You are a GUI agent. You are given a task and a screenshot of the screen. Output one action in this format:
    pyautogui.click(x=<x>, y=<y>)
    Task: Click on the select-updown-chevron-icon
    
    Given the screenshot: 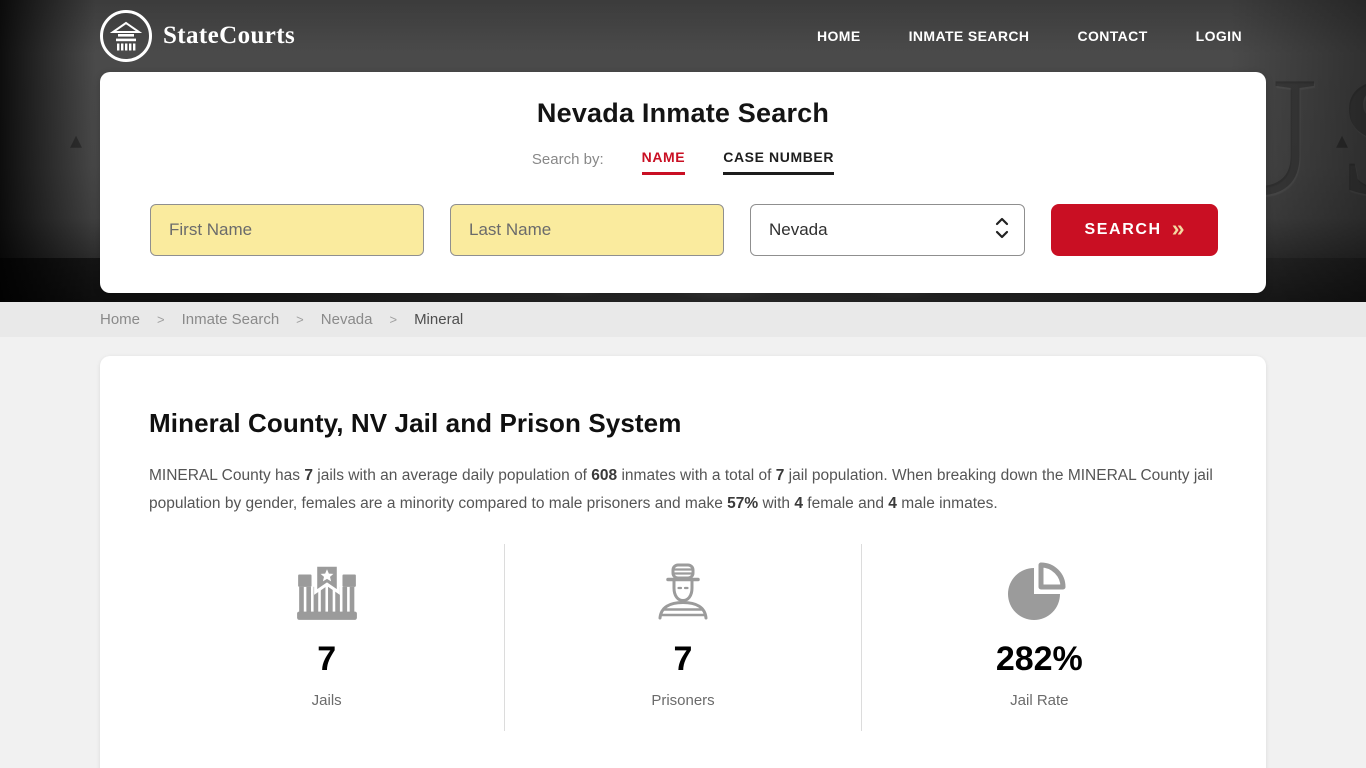 What is the action you would take?
    pyautogui.click(x=1002, y=230)
    